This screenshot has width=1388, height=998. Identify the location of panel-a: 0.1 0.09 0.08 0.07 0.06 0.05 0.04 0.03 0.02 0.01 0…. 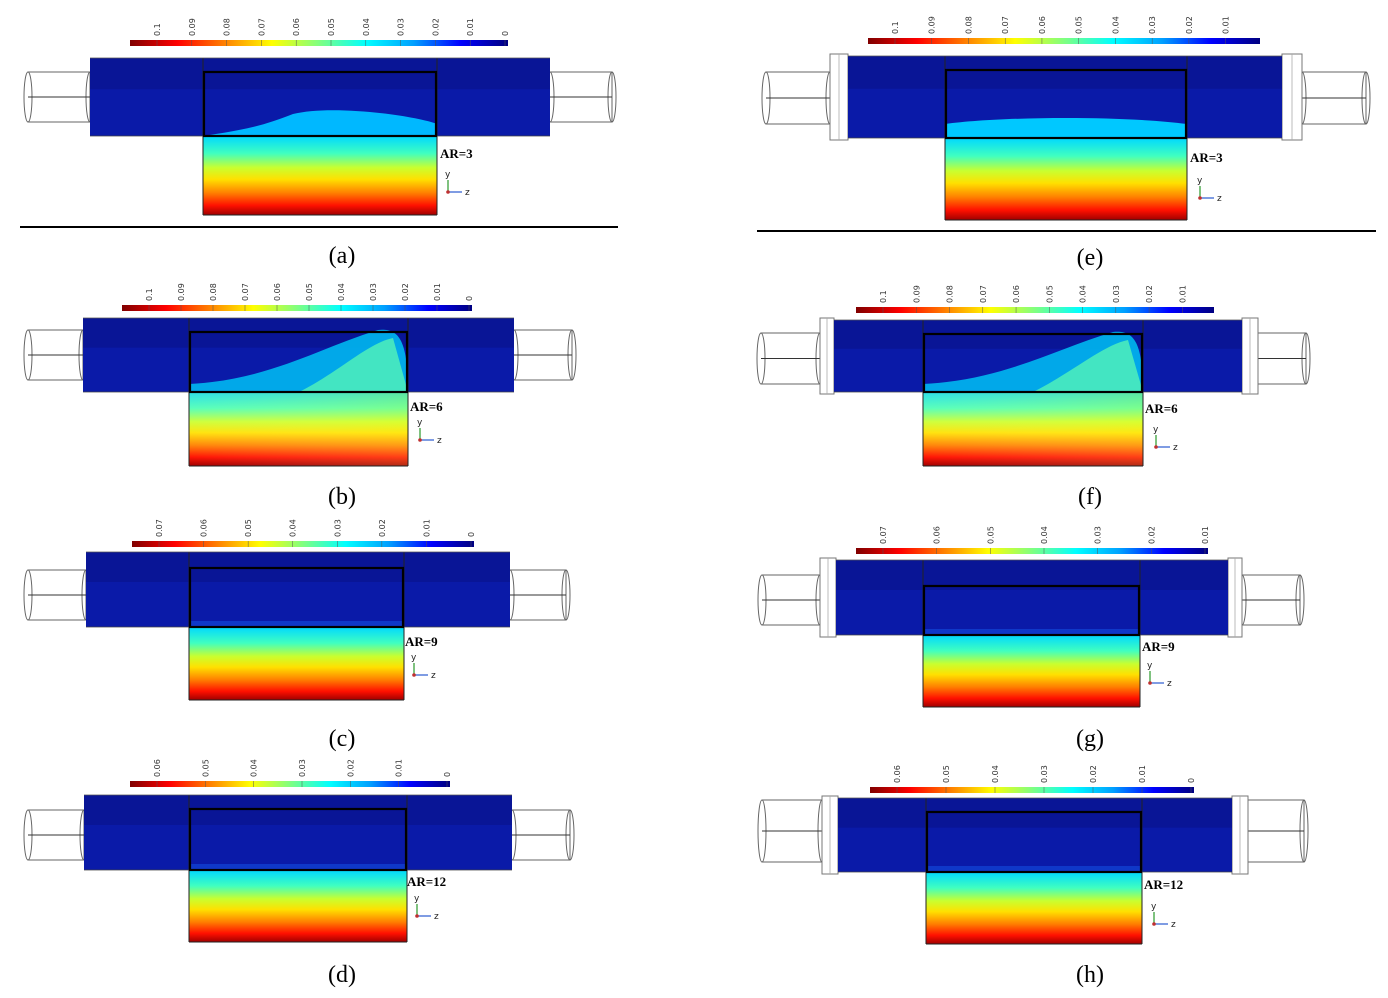
(320, 120).